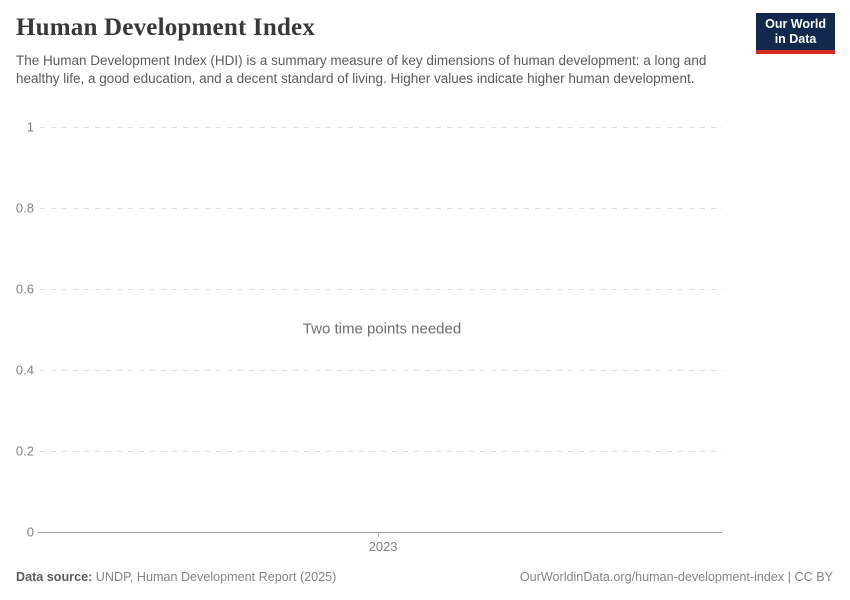  What do you see at coordinates (54, 577) in the screenshot?
I see `data-source-label: Data source:` at bounding box center [54, 577].